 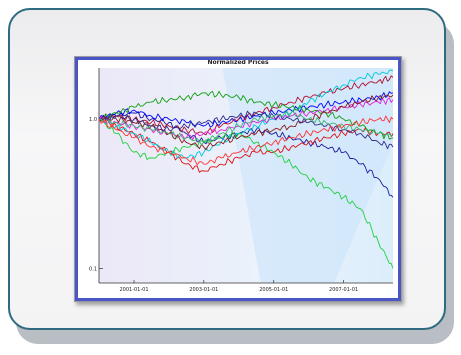 I want to click on x-tick-label: 2007-01-01, so click(x=343, y=290).